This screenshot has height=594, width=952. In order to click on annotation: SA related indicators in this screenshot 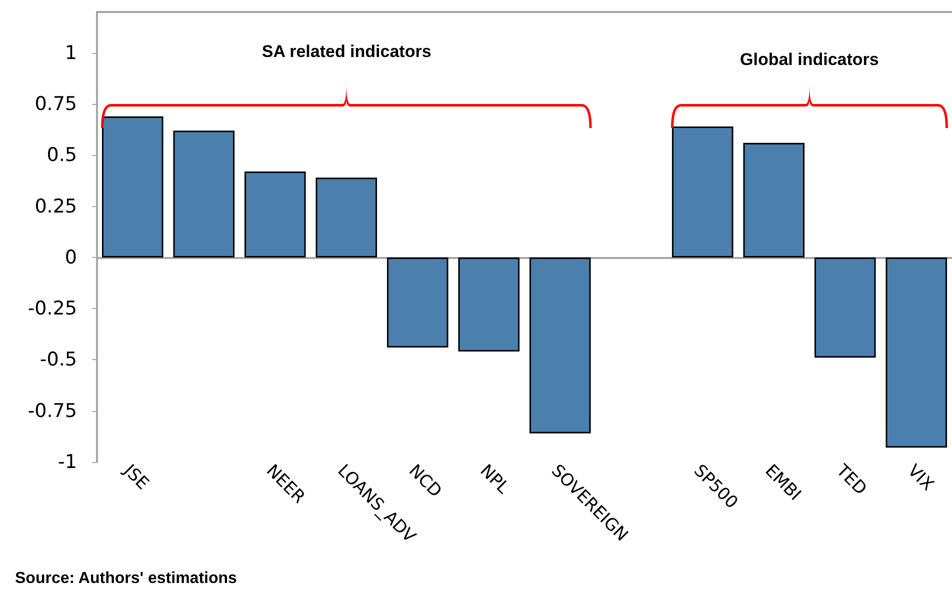, I will do `click(347, 52)`.